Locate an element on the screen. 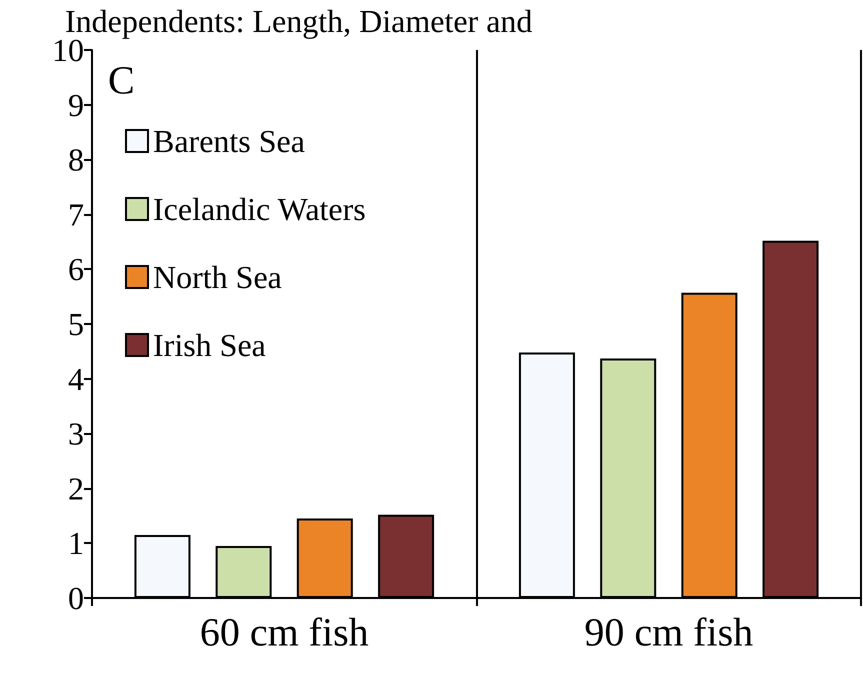  y-tick-label: 4 is located at coordinates (76, 378).